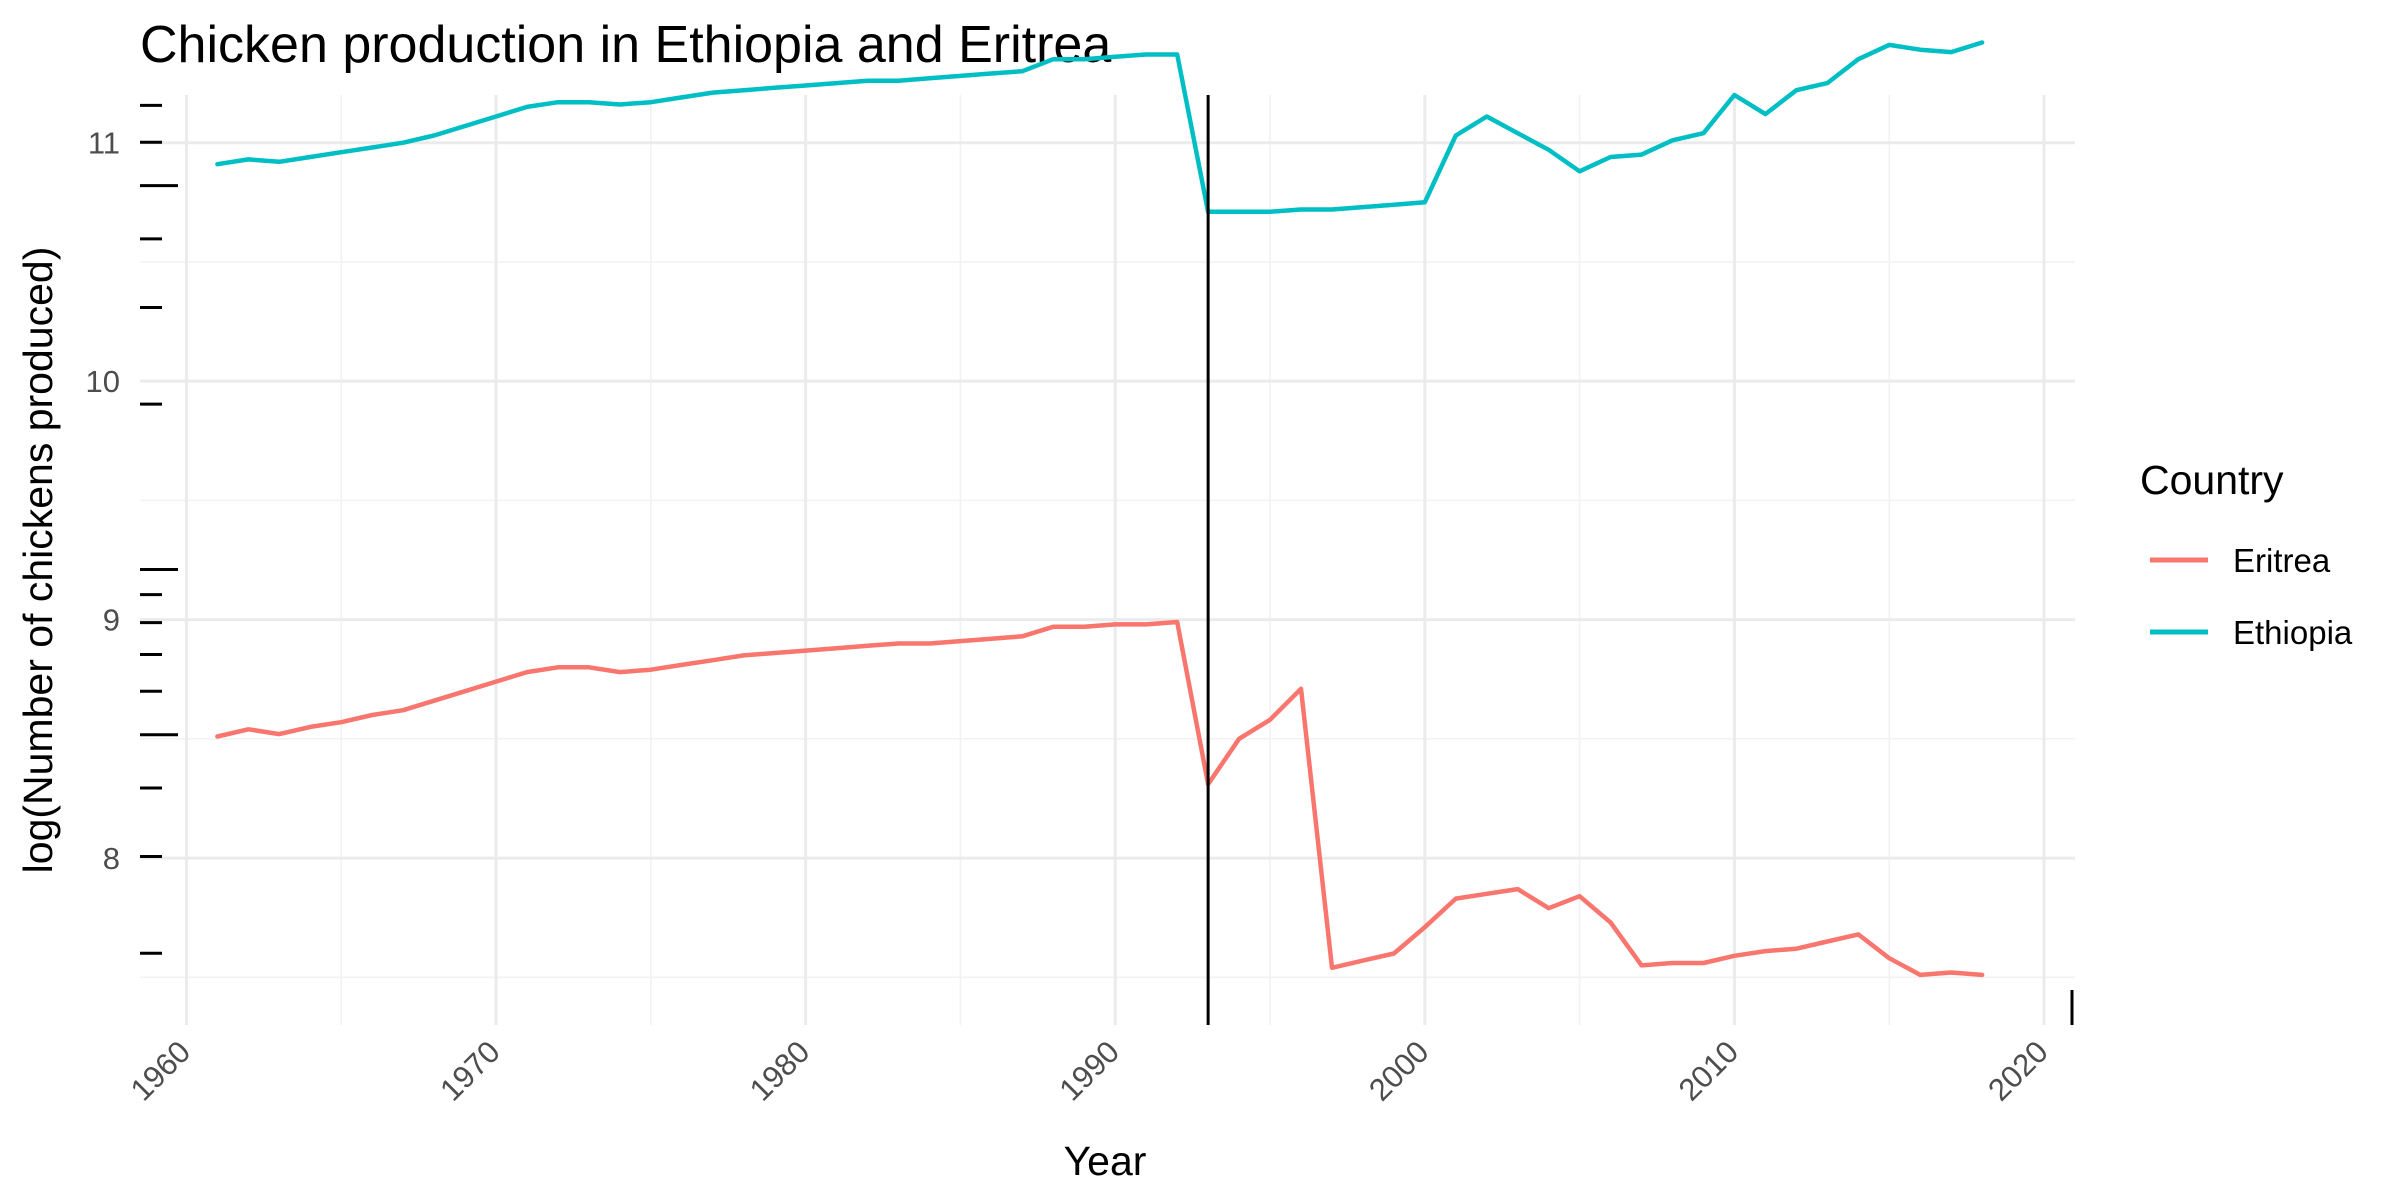 The height and width of the screenshot is (1200, 2400). What do you see at coordinates (103, 381) in the screenshot?
I see `y-tick-label: 10` at bounding box center [103, 381].